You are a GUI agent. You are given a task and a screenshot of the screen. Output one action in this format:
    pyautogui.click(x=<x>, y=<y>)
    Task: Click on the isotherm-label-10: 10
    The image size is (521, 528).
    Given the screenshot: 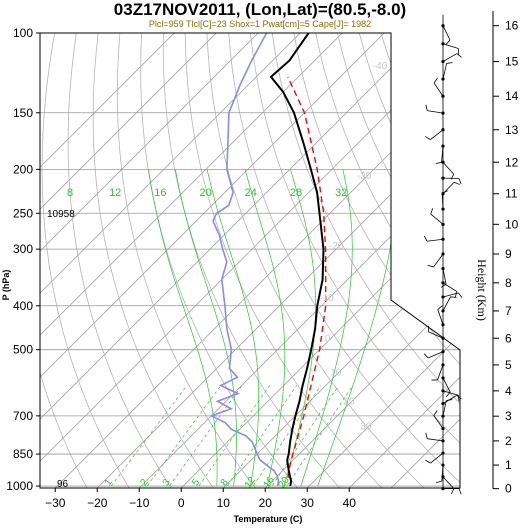 What is the action you would take?
    pyautogui.click(x=336, y=372)
    